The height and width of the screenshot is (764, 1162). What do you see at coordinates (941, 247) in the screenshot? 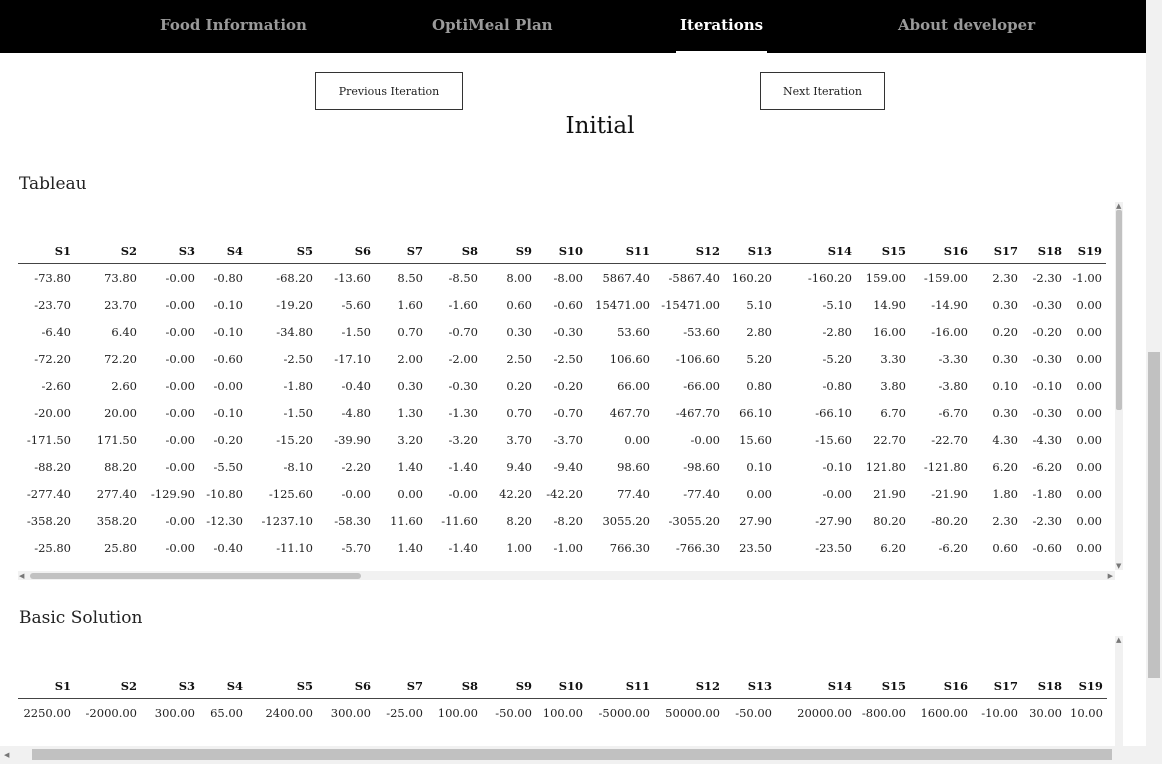
I see `column-header: S16` at bounding box center [941, 247].